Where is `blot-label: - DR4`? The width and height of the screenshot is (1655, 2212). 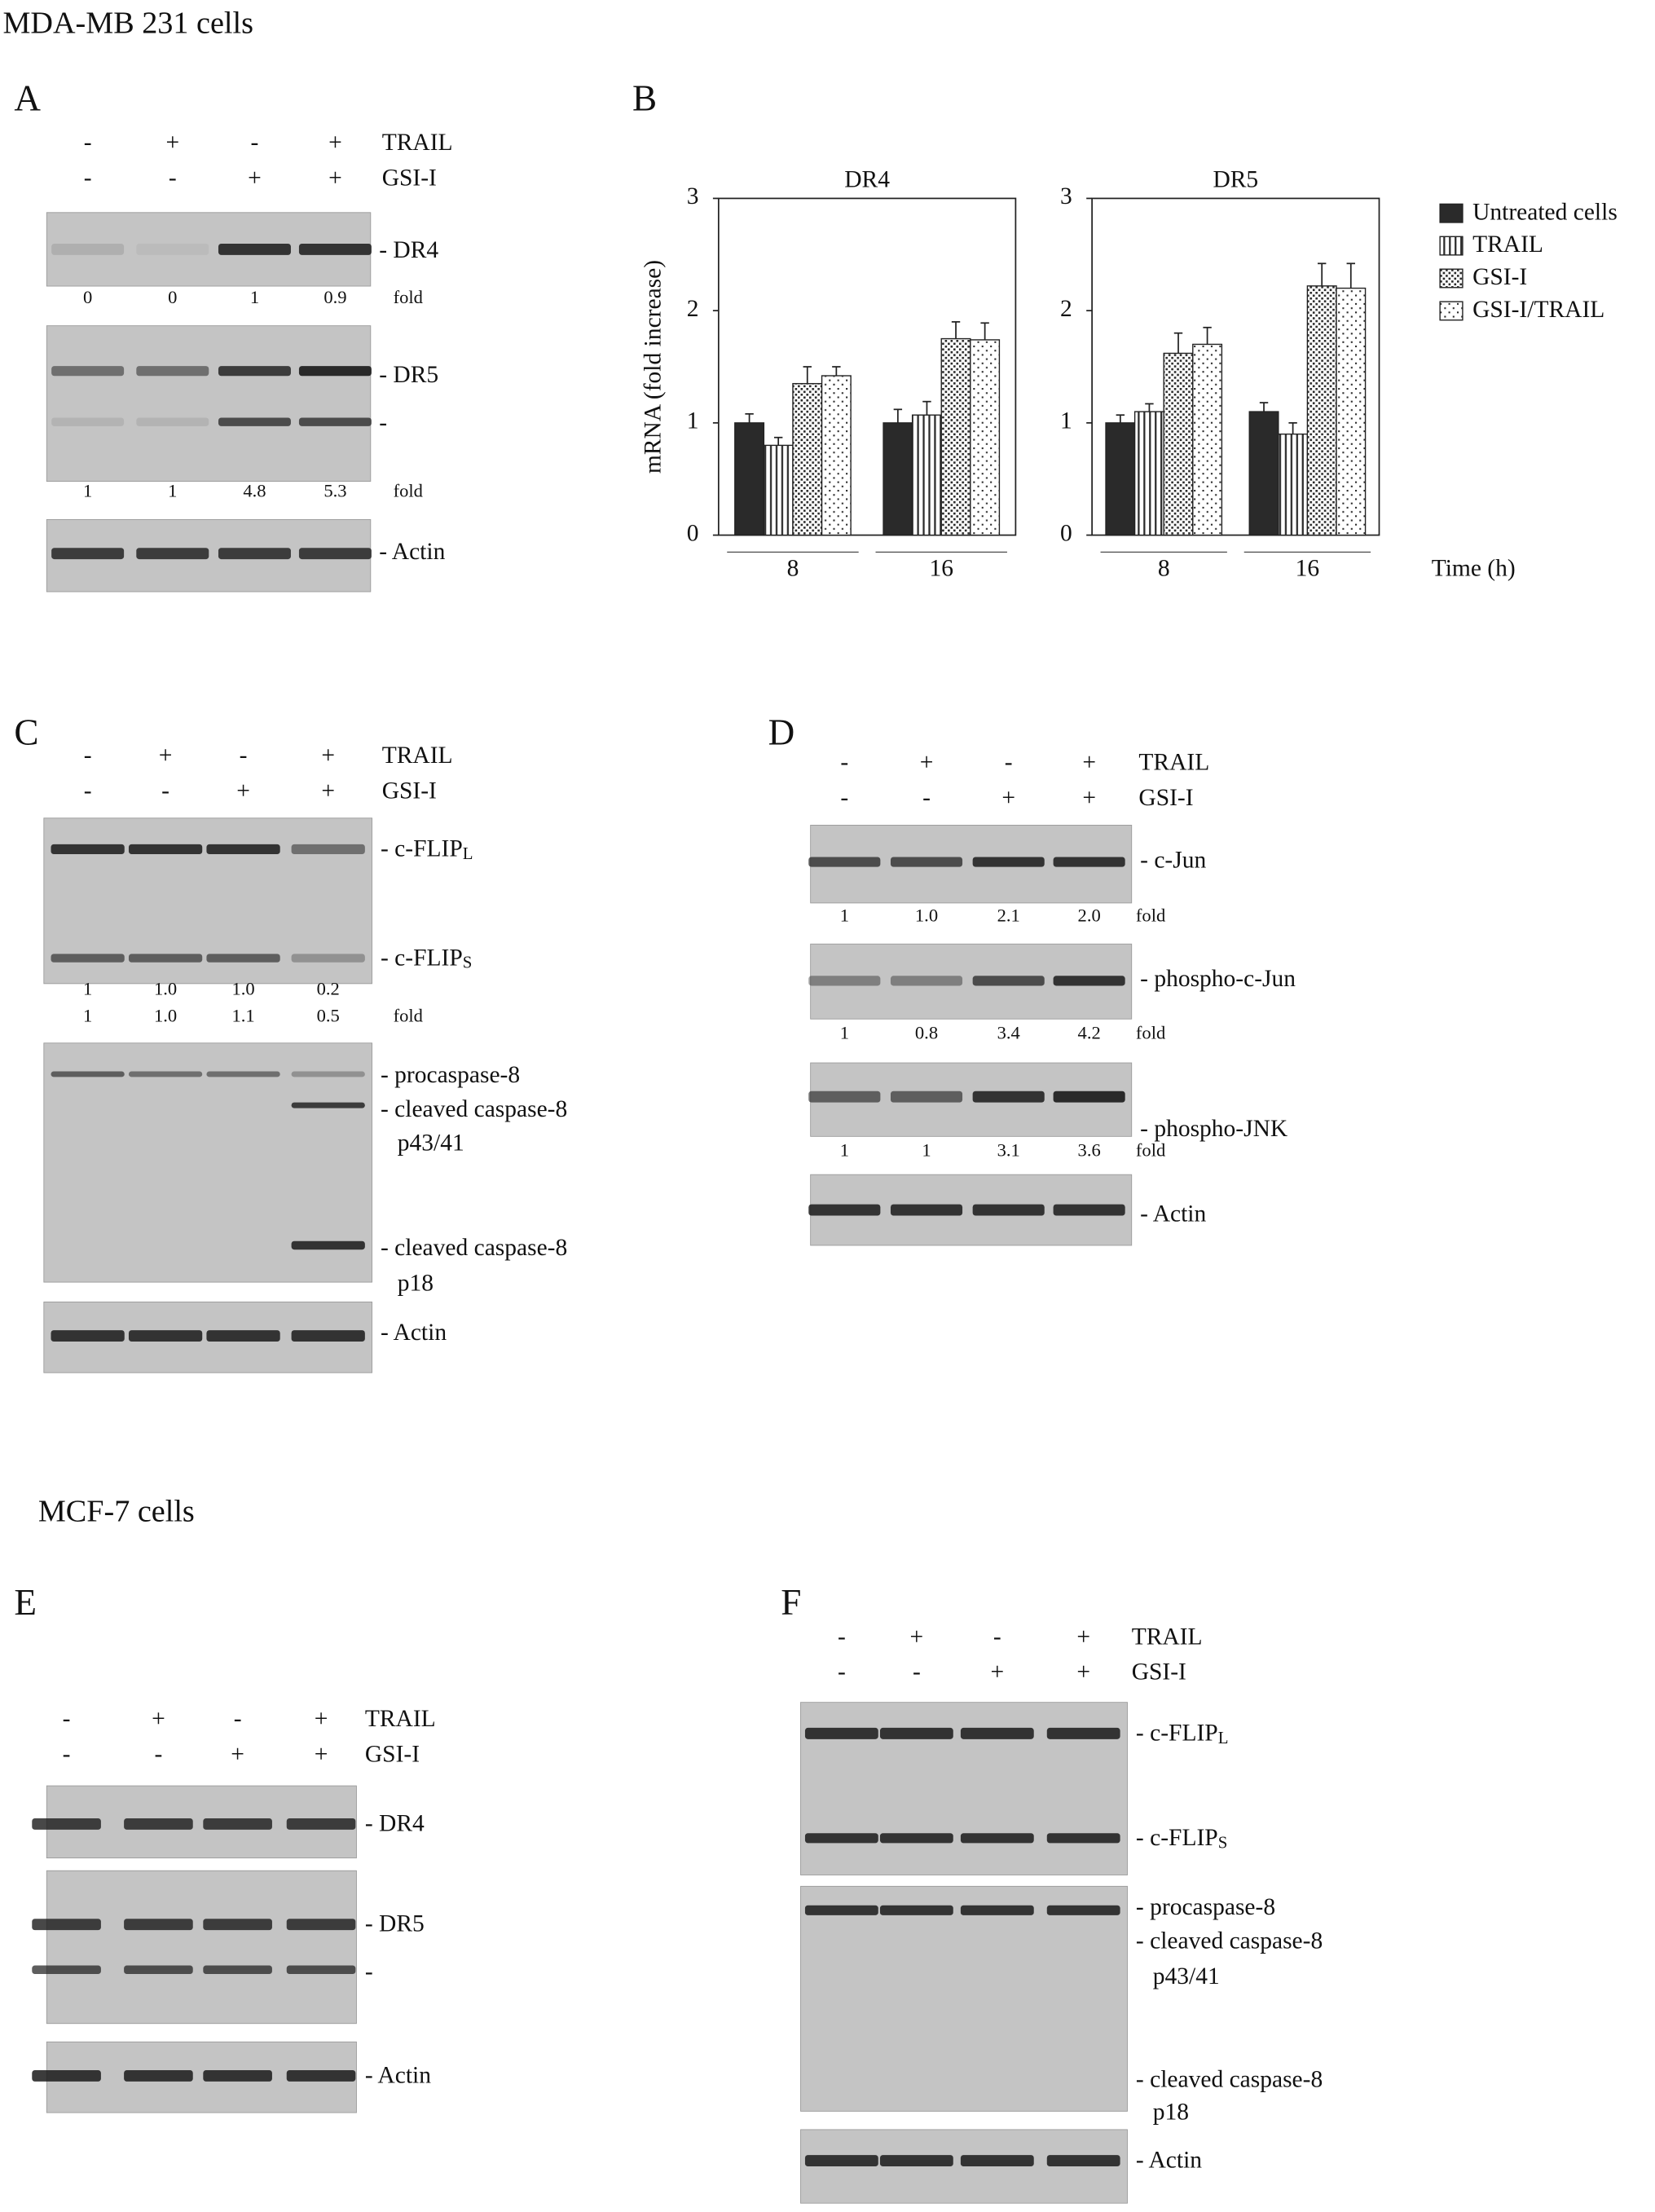 blot-label: - DR4 is located at coordinates (395, 1823).